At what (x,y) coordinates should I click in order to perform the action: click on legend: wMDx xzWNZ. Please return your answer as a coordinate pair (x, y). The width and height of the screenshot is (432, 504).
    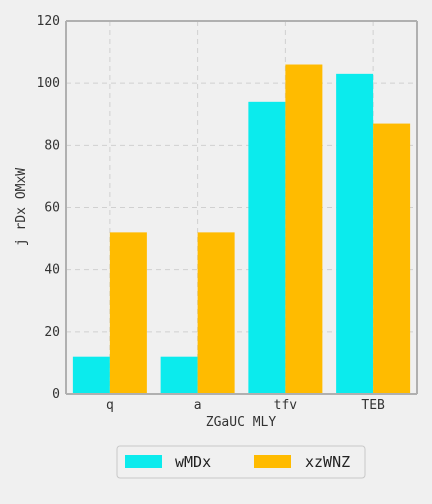
    Looking at the image, I should click on (241, 462).